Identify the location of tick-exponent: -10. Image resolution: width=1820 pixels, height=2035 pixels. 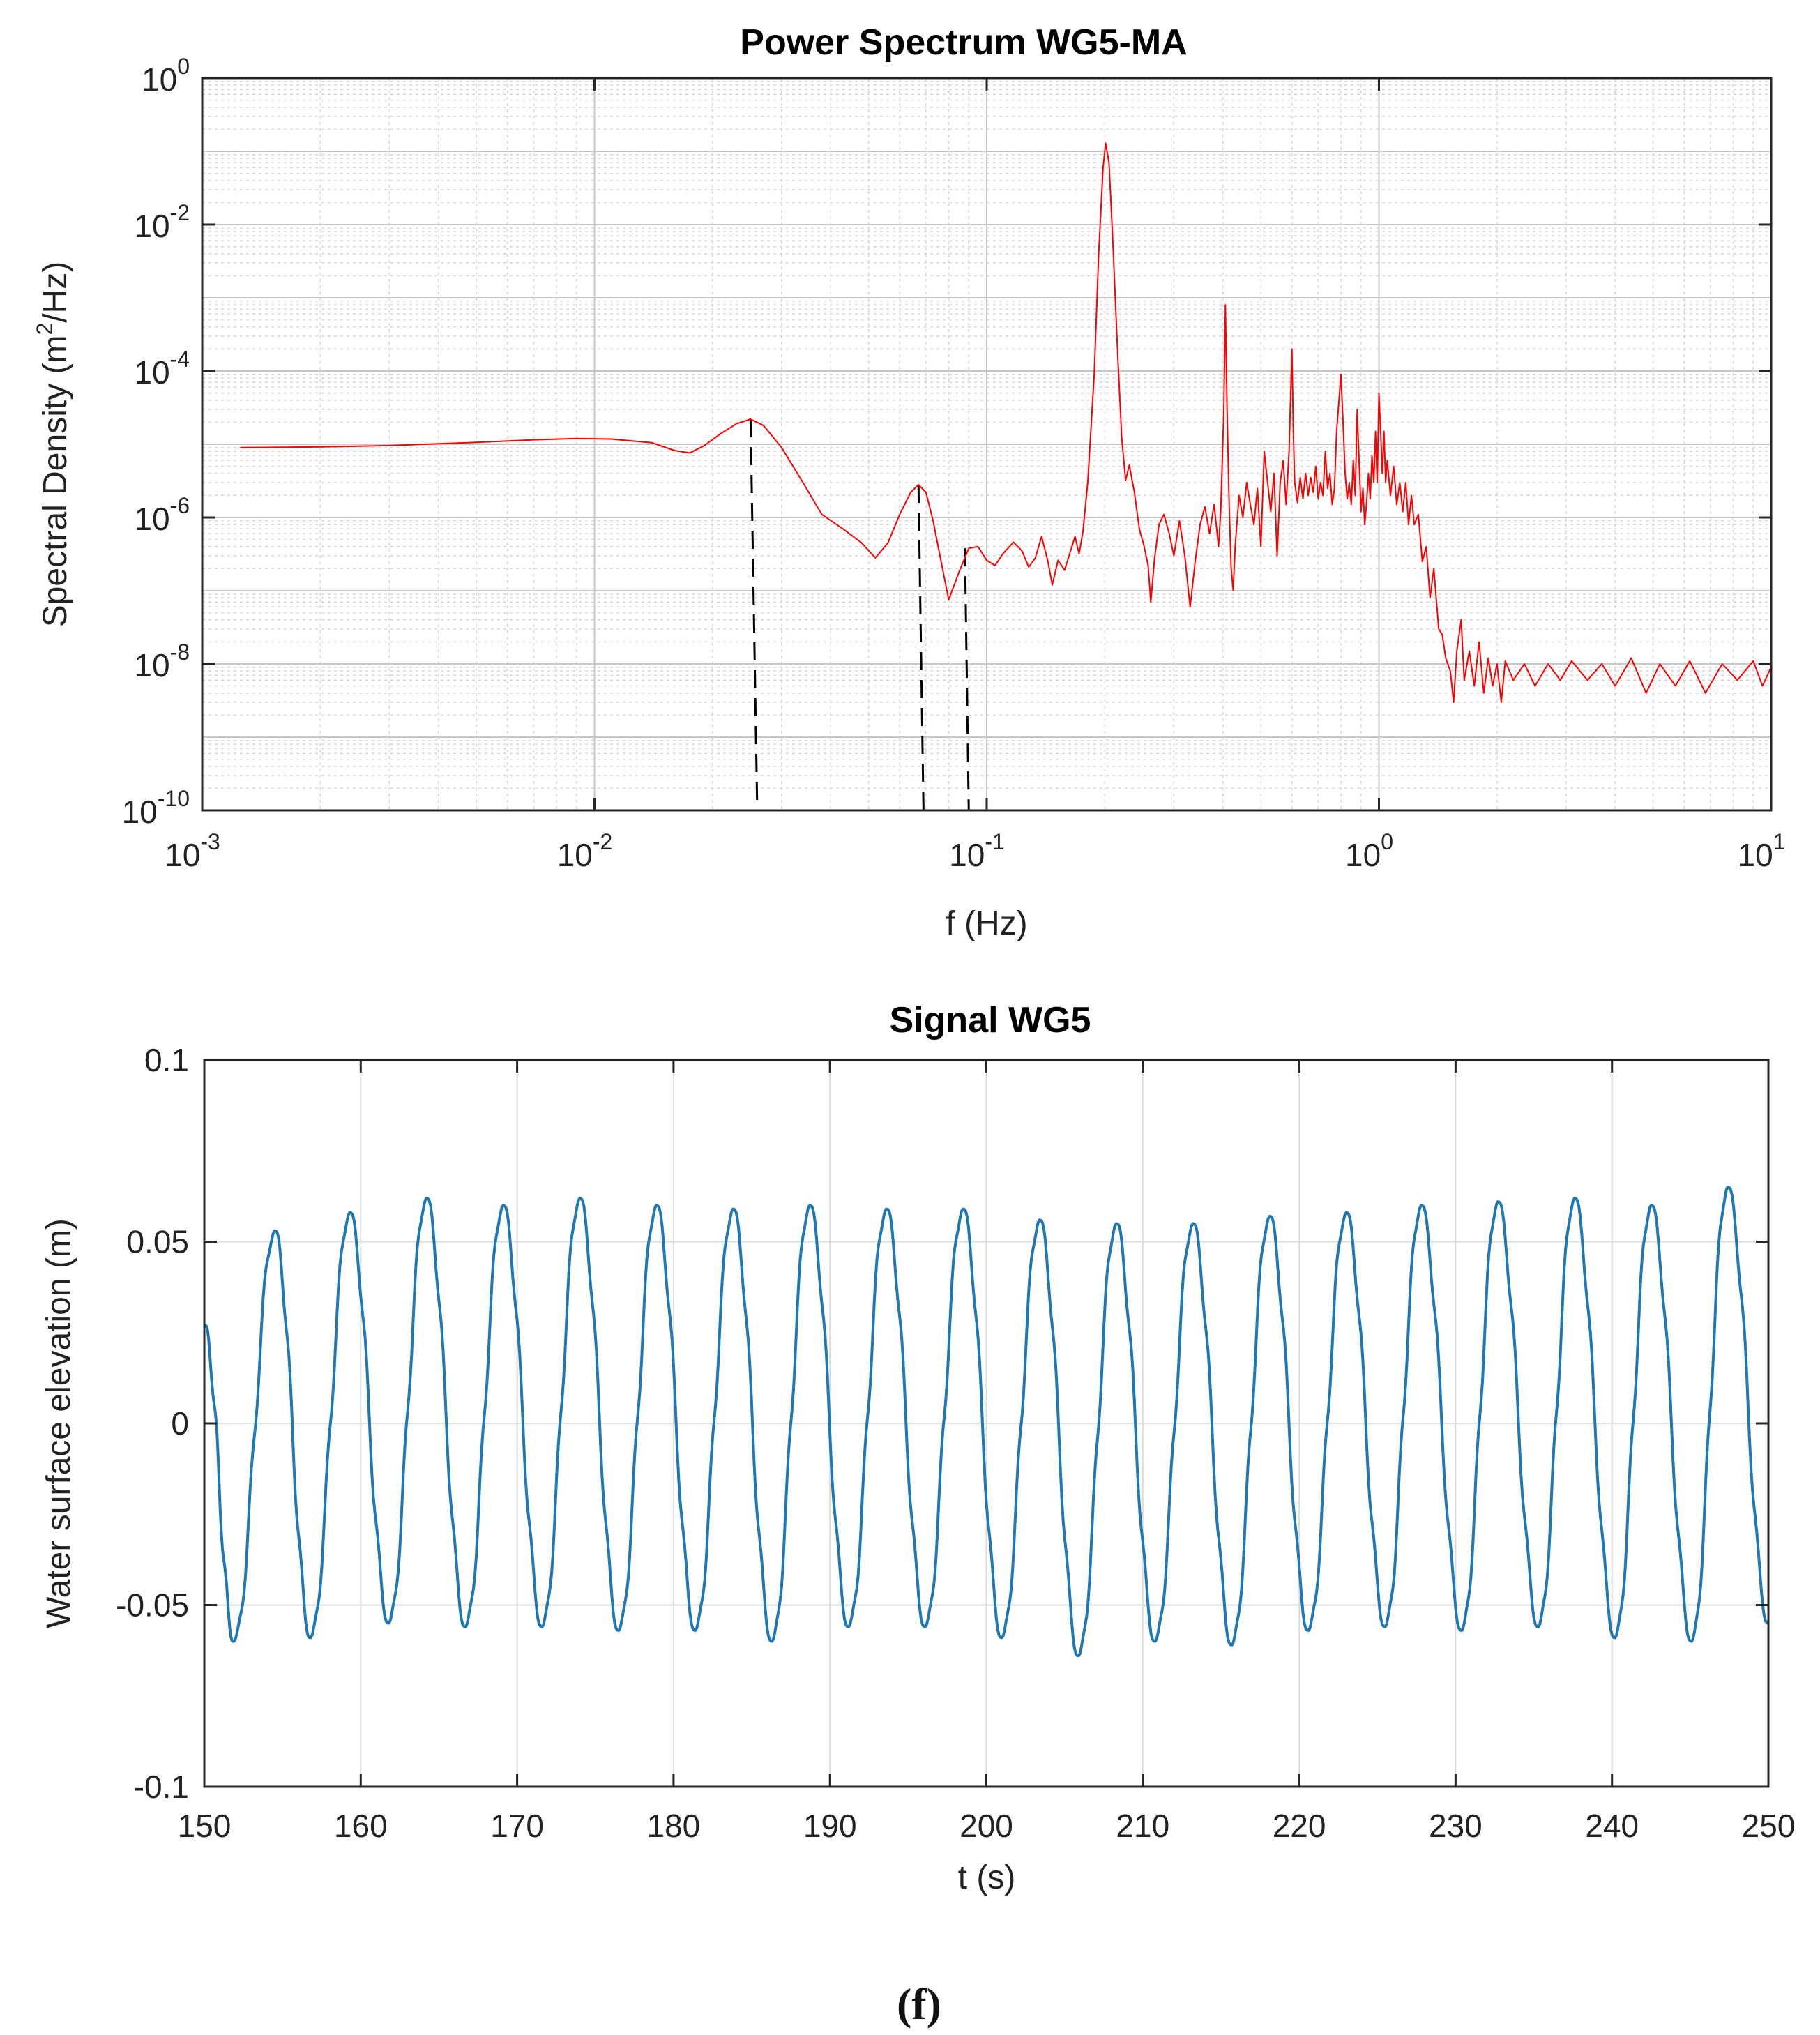
(174, 799).